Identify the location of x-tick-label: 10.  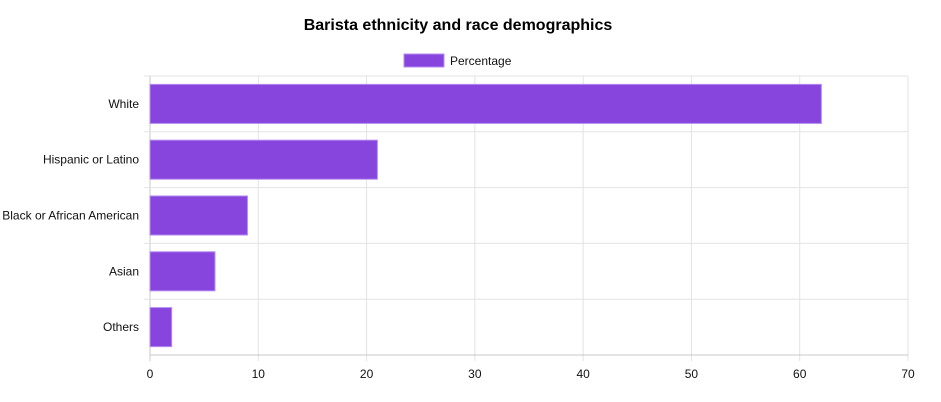
(259, 374).